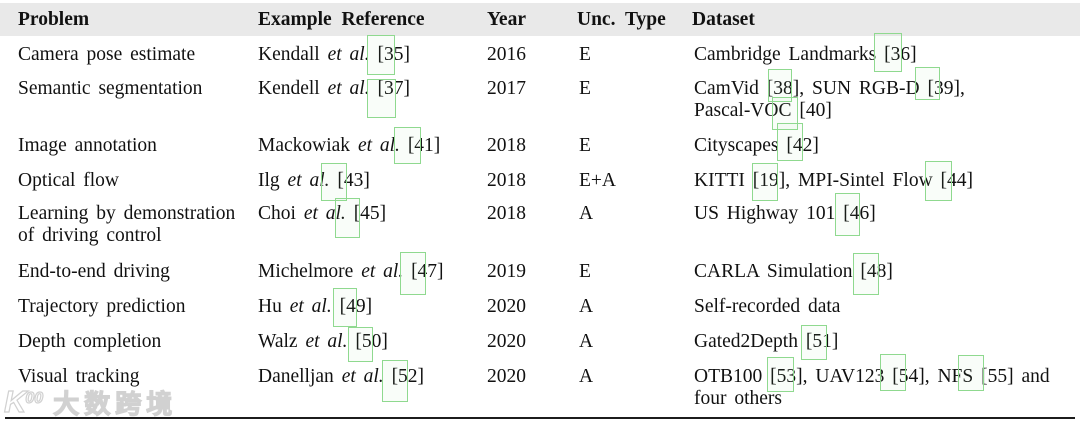 The height and width of the screenshot is (427, 1080). I want to click on problem-cell: Trajectory prediction, so click(102, 306).